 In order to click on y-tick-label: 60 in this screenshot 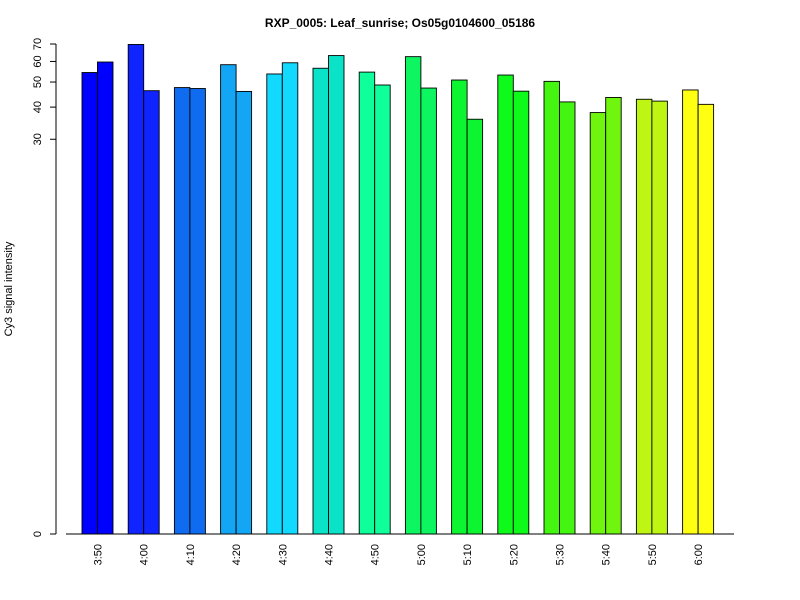, I will do `click(38, 61)`.